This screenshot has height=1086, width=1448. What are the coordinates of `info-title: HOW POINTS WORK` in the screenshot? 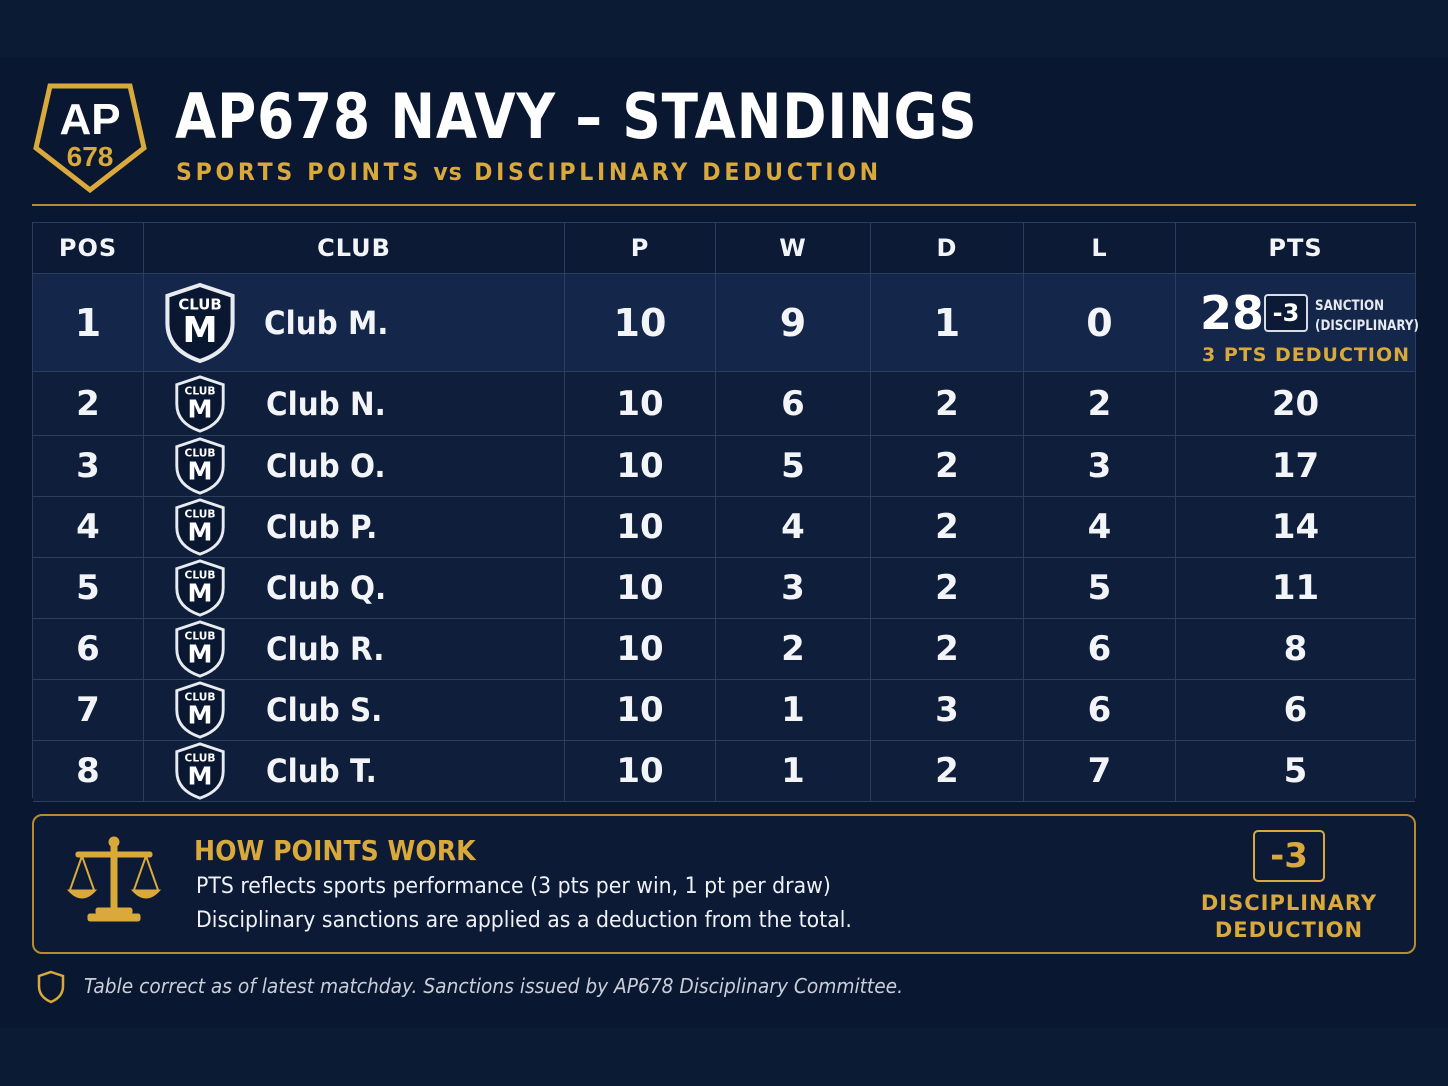 It's located at (335, 850).